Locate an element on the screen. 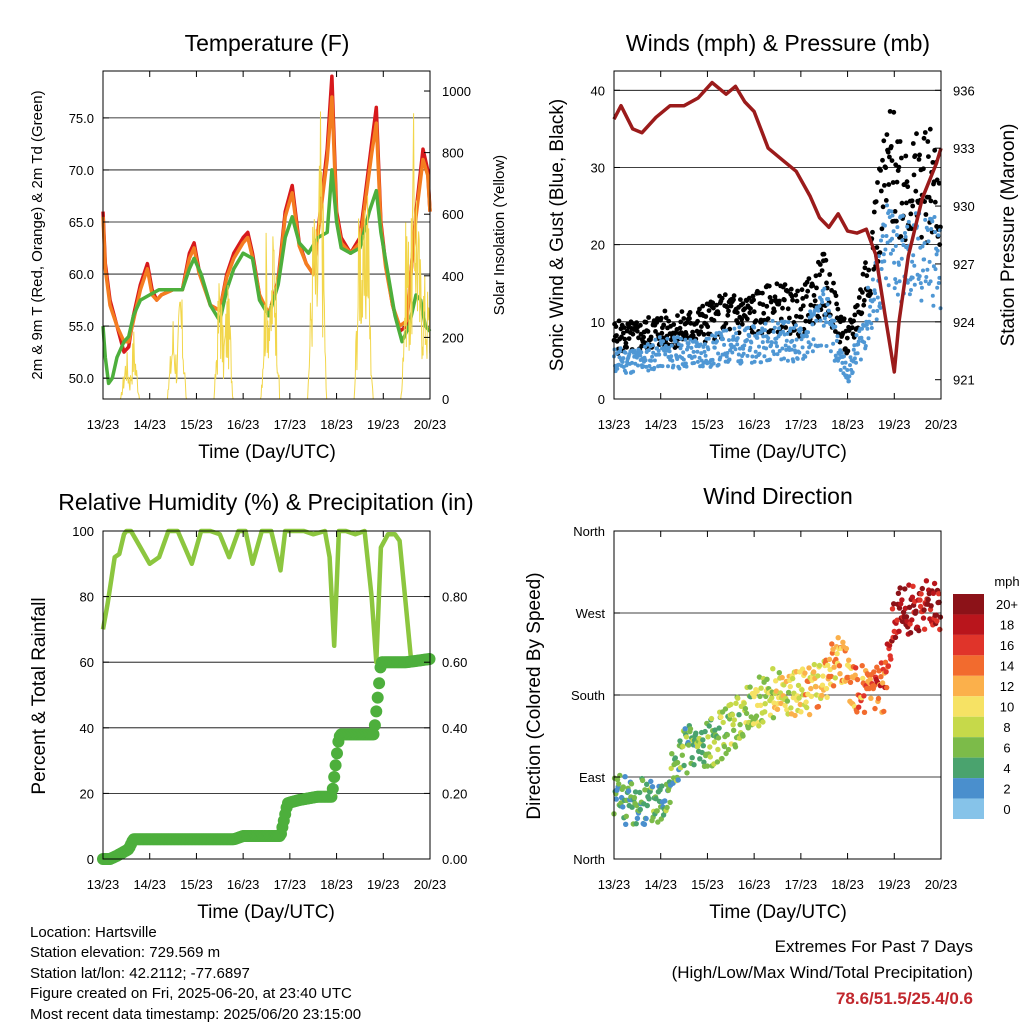 The width and height of the screenshot is (1024, 1025). y-tick-label: 80 is located at coordinates (87, 597).